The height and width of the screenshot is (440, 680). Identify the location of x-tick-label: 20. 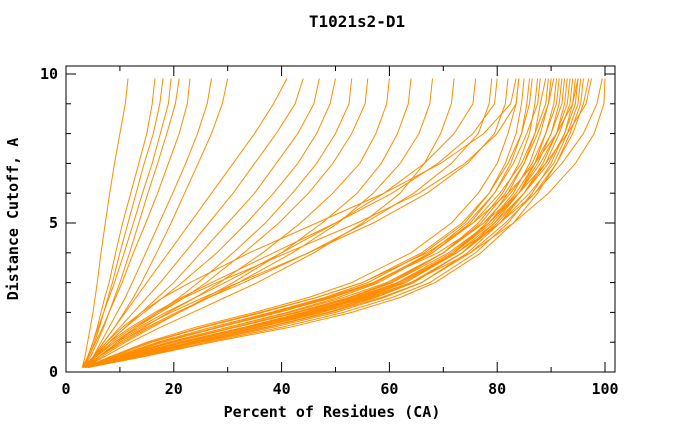
(174, 389).